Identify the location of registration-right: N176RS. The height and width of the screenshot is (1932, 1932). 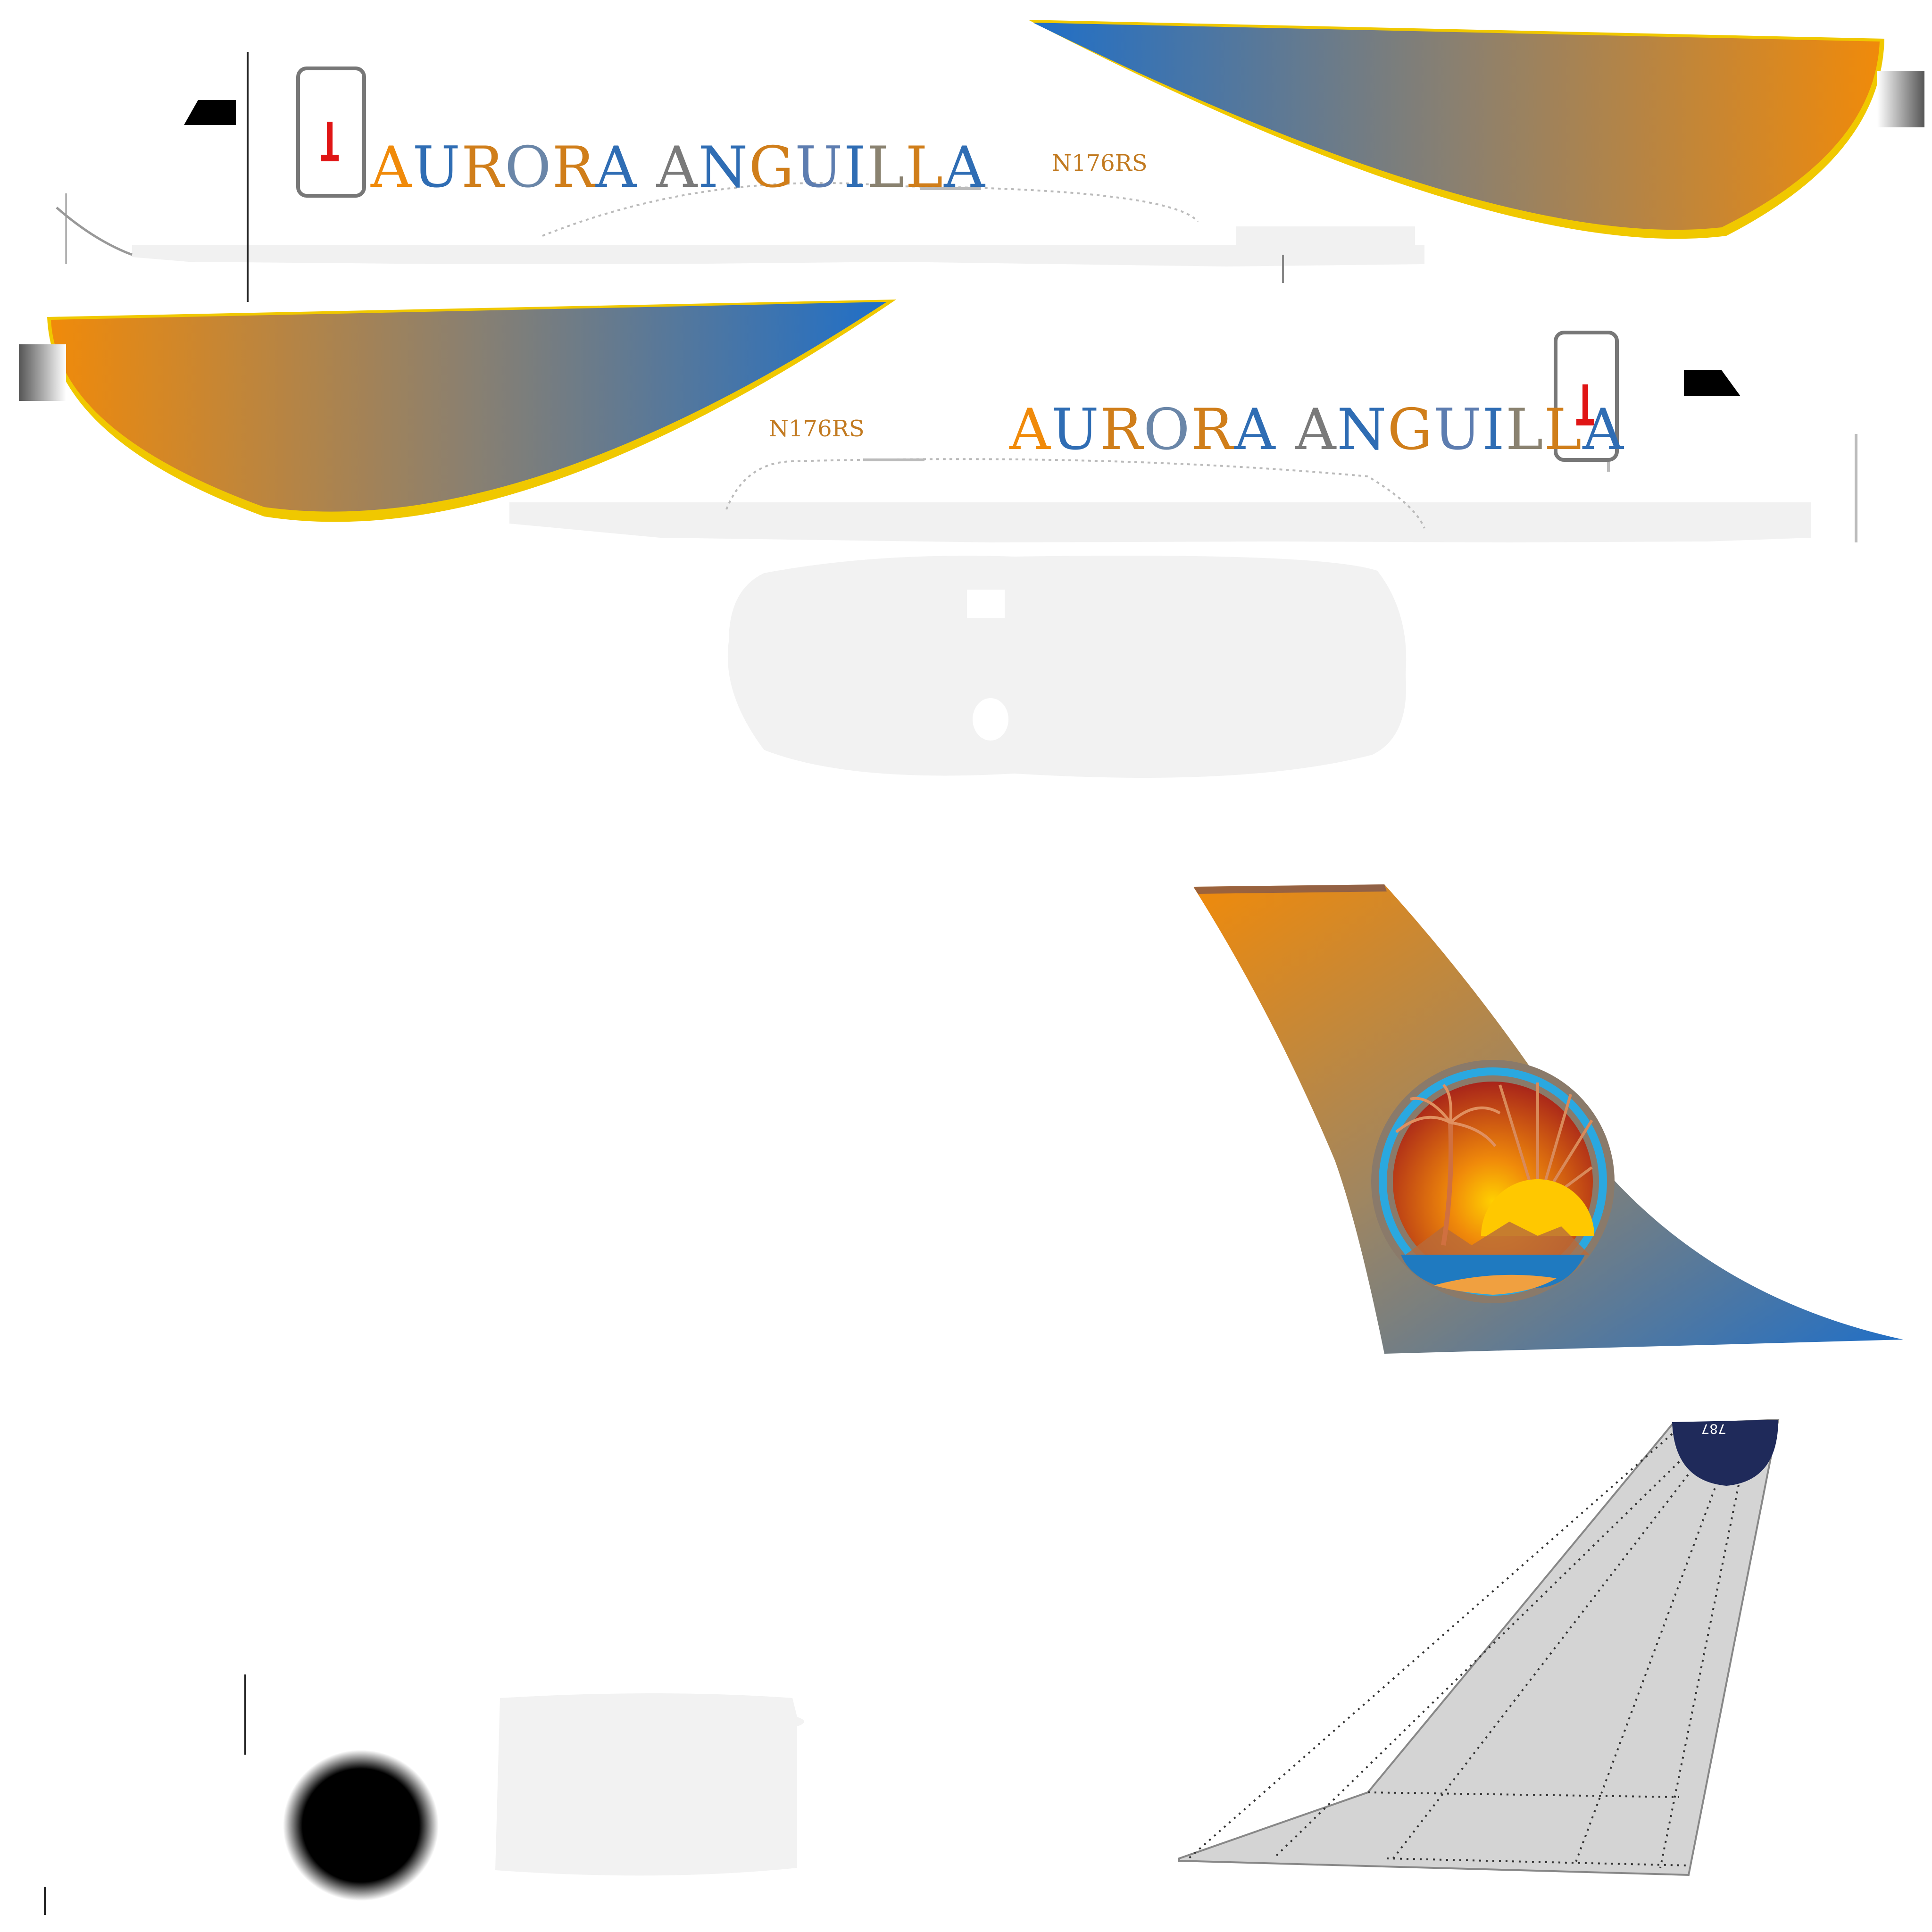
(817, 429).